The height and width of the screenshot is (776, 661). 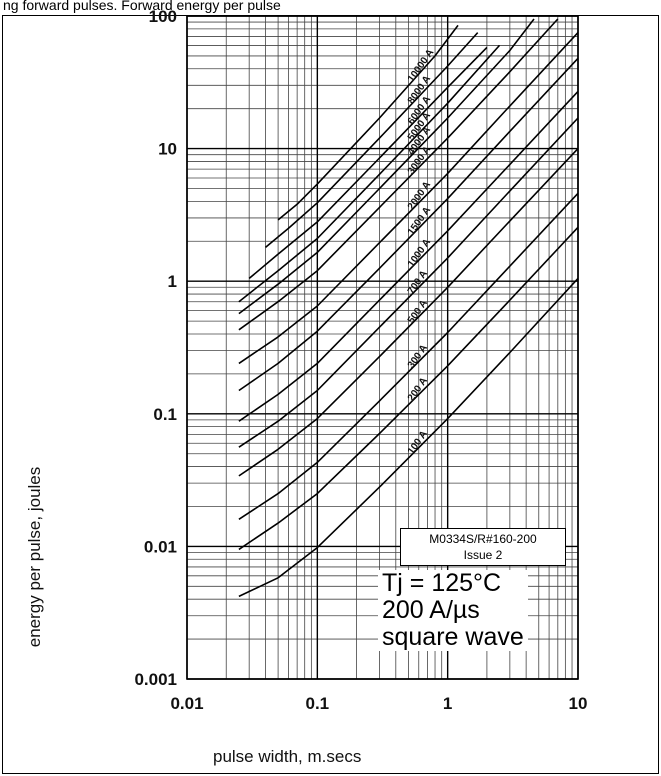 What do you see at coordinates (287, 756) in the screenshot?
I see `x-axis-title: pulse width, m.secs` at bounding box center [287, 756].